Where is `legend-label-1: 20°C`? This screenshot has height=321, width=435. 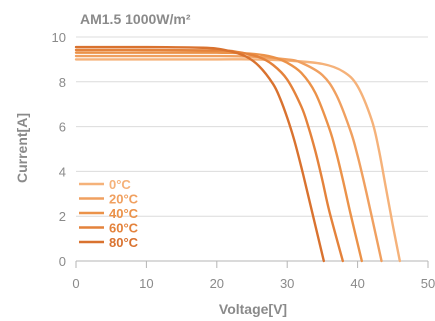 legend-label-1: 20°C is located at coordinates (124, 199).